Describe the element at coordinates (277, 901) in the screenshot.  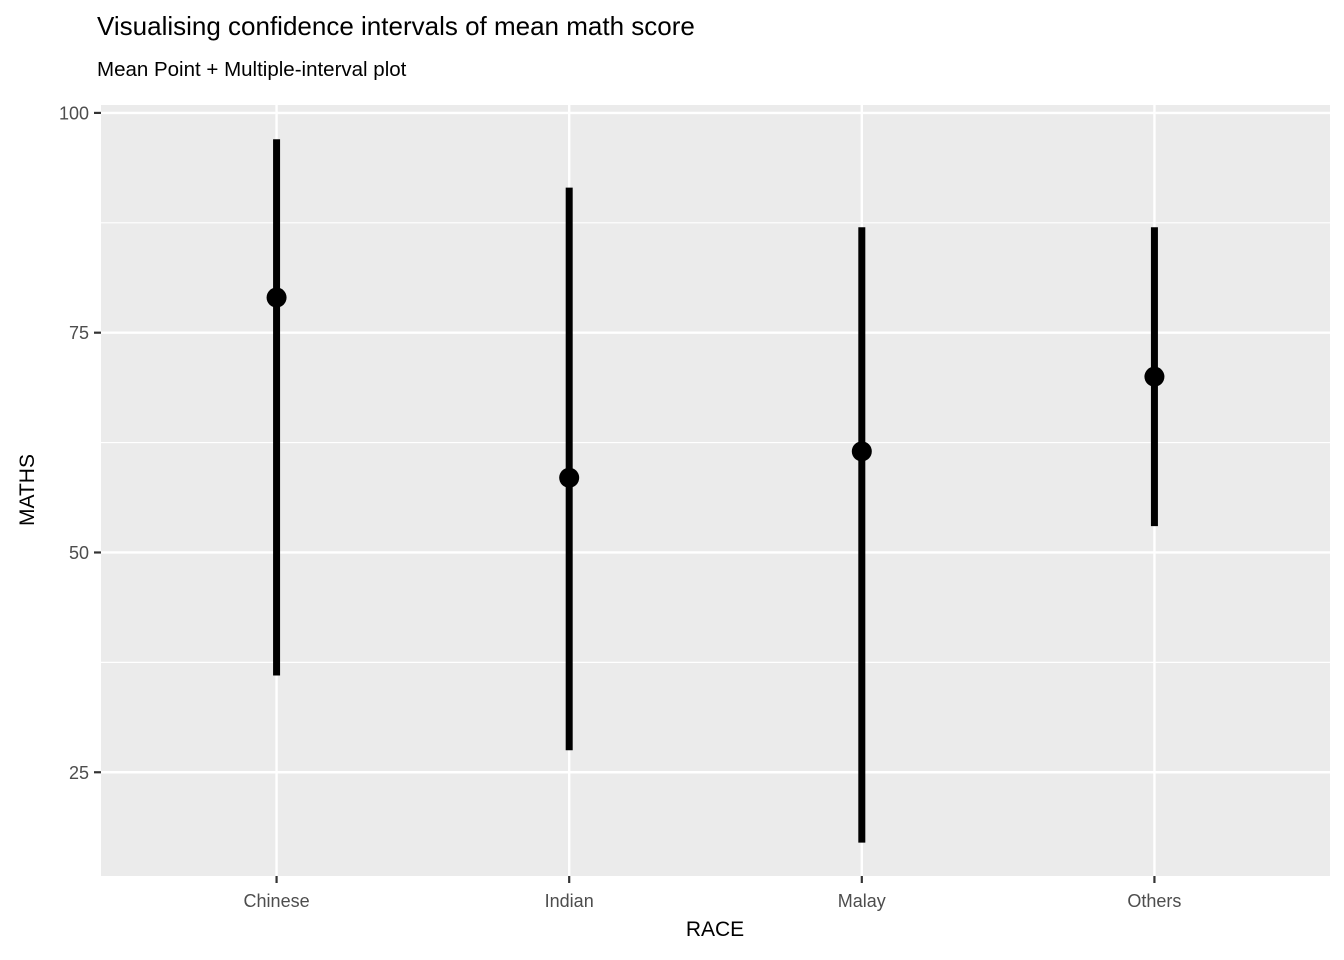
I see `x-tick-label: Chinese` at that location.